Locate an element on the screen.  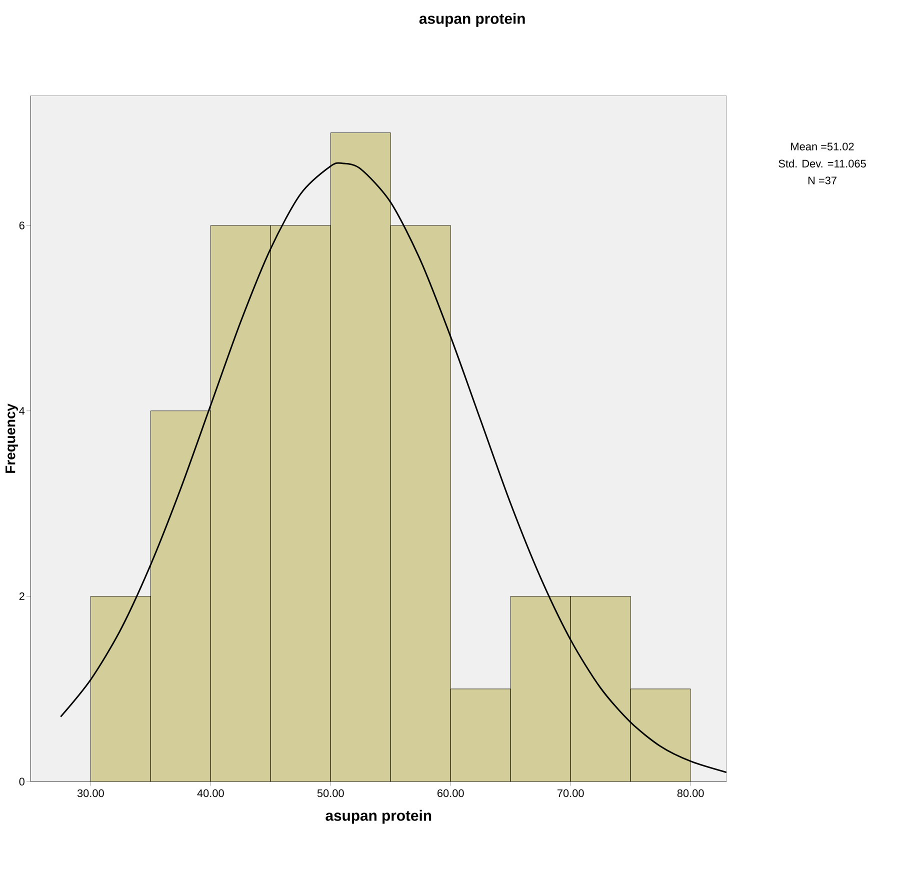
x-tick-label: 30.00 is located at coordinates (90, 793).